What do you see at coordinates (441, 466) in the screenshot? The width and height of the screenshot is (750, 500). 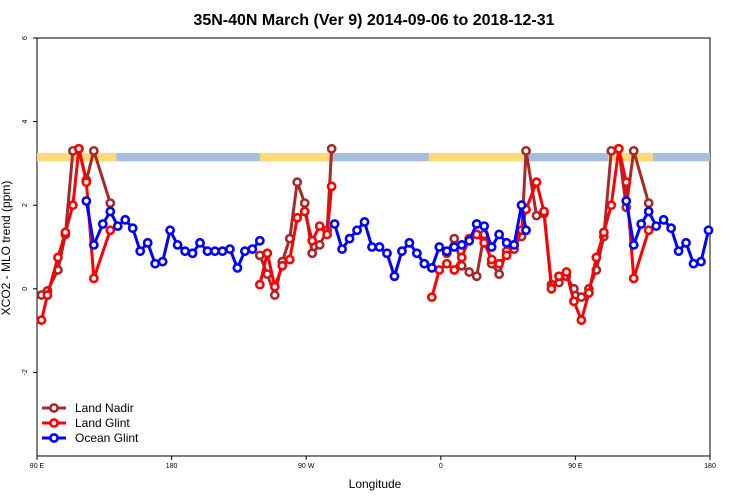 I see `x-tick-label: 0` at bounding box center [441, 466].